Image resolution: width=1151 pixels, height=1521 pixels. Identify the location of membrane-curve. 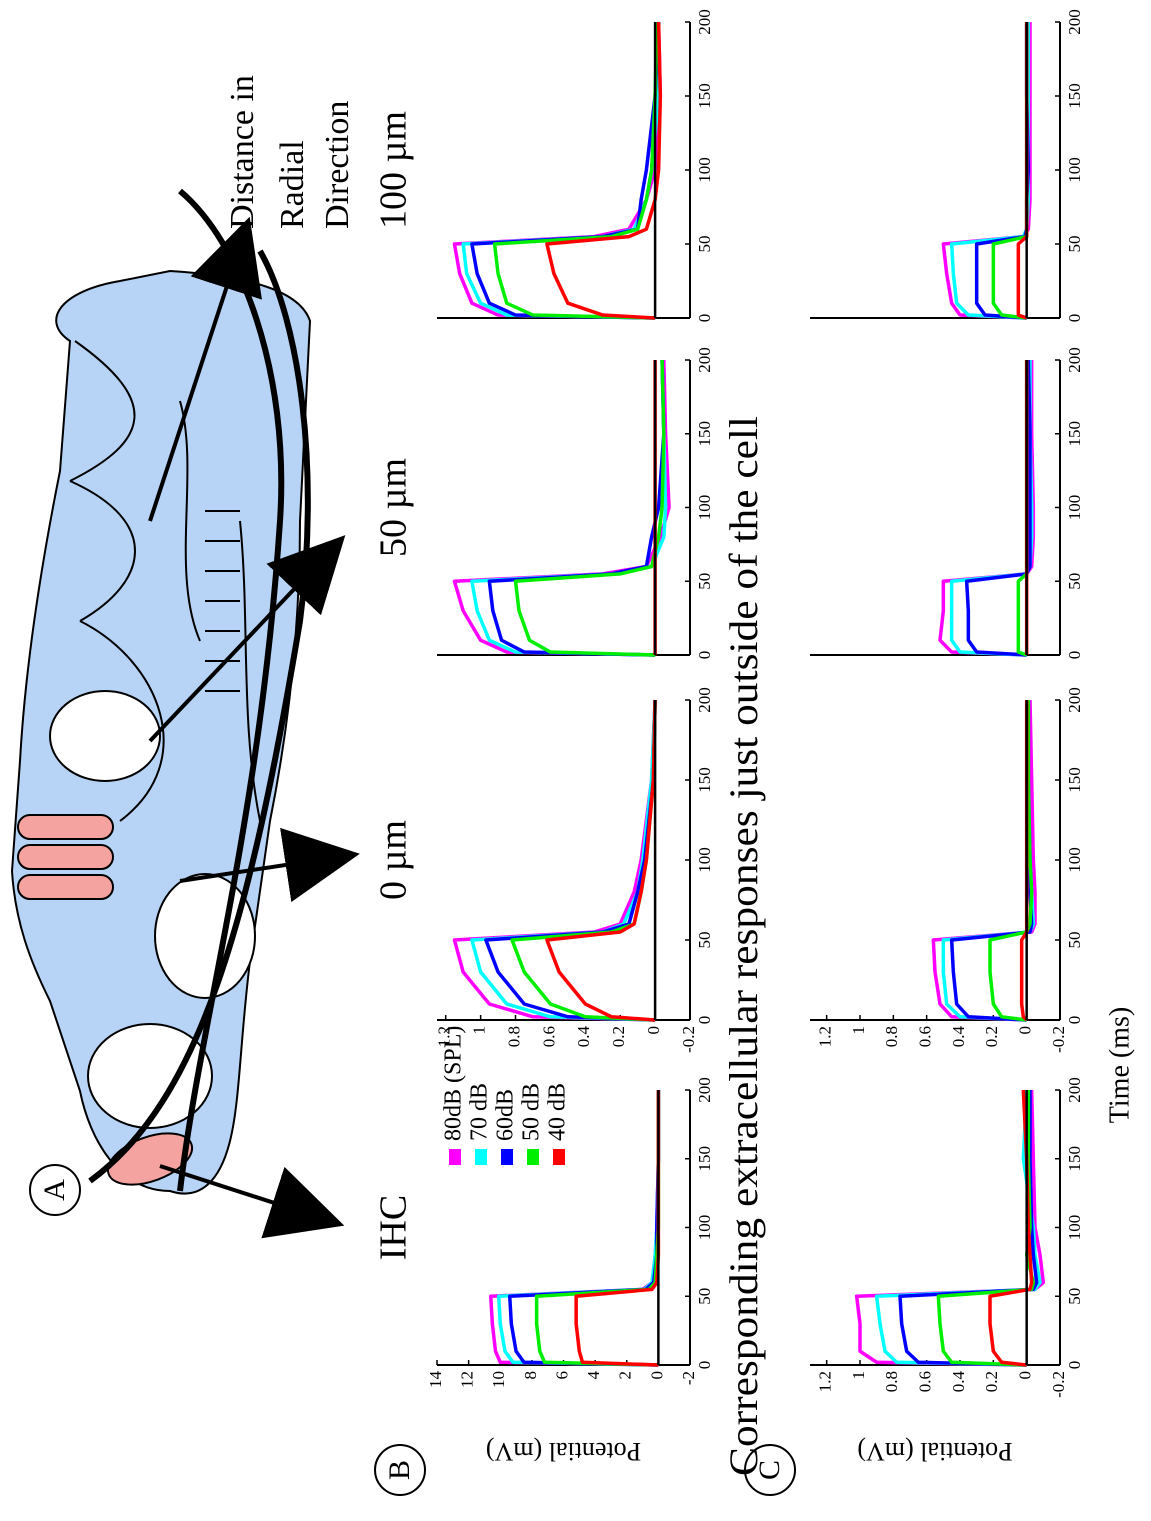
(199, 716).